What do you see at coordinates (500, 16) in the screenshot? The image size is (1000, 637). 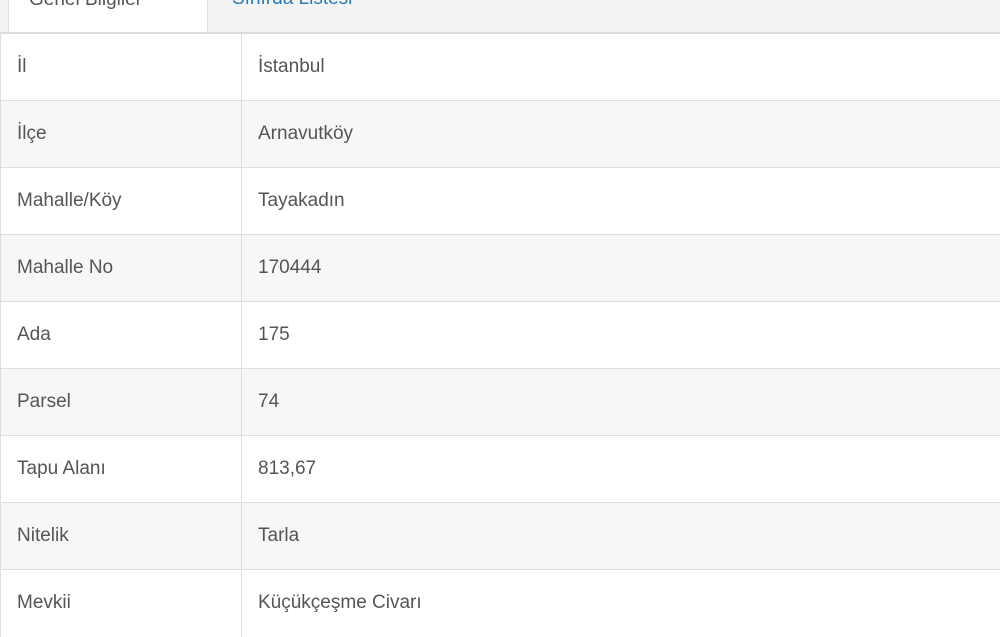 I see `tab-bar: Genel Bilgiler Sınırda Listesi` at bounding box center [500, 16].